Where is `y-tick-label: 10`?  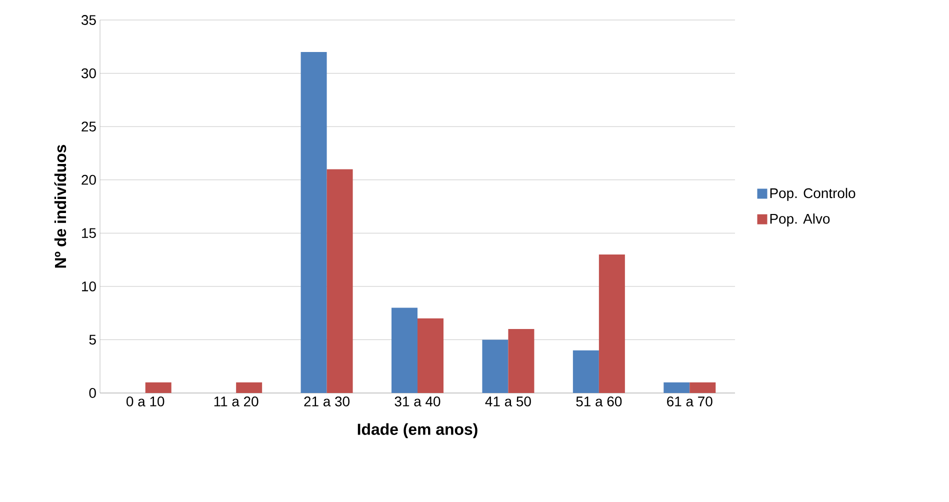 y-tick-label: 10 is located at coordinates (89, 286).